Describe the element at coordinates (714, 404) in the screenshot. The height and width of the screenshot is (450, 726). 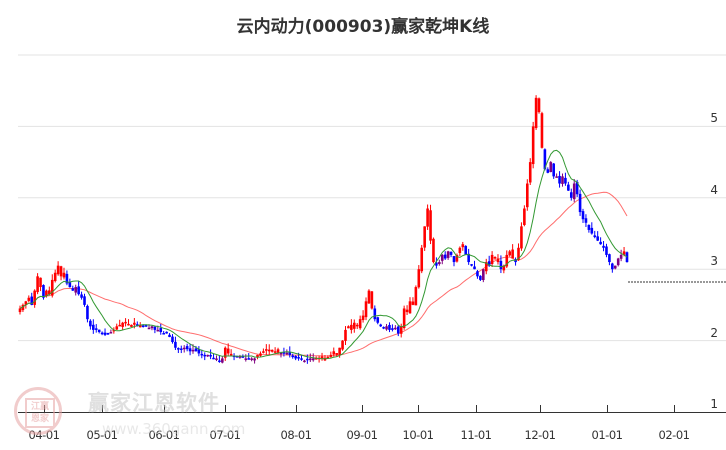
I see `y-tick-label: 1` at that location.